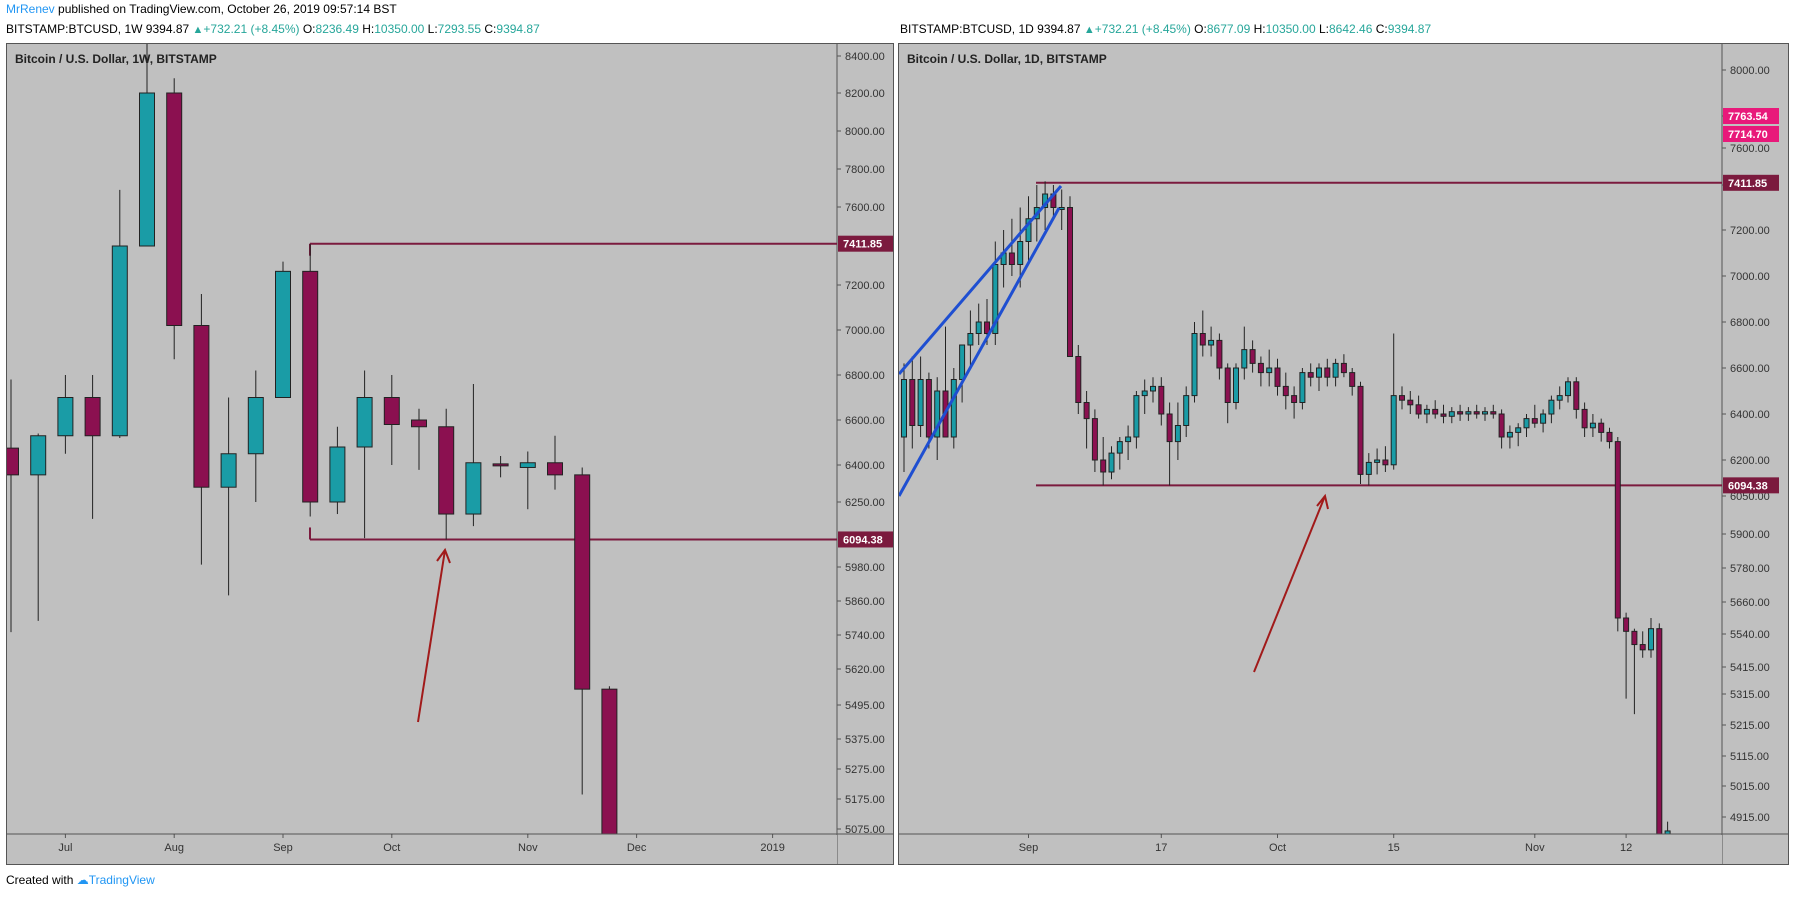 Image resolution: width=1793 pixels, height=899 pixels. What do you see at coordinates (865, 454) in the screenshot?
I see `price-scale-area` at bounding box center [865, 454].